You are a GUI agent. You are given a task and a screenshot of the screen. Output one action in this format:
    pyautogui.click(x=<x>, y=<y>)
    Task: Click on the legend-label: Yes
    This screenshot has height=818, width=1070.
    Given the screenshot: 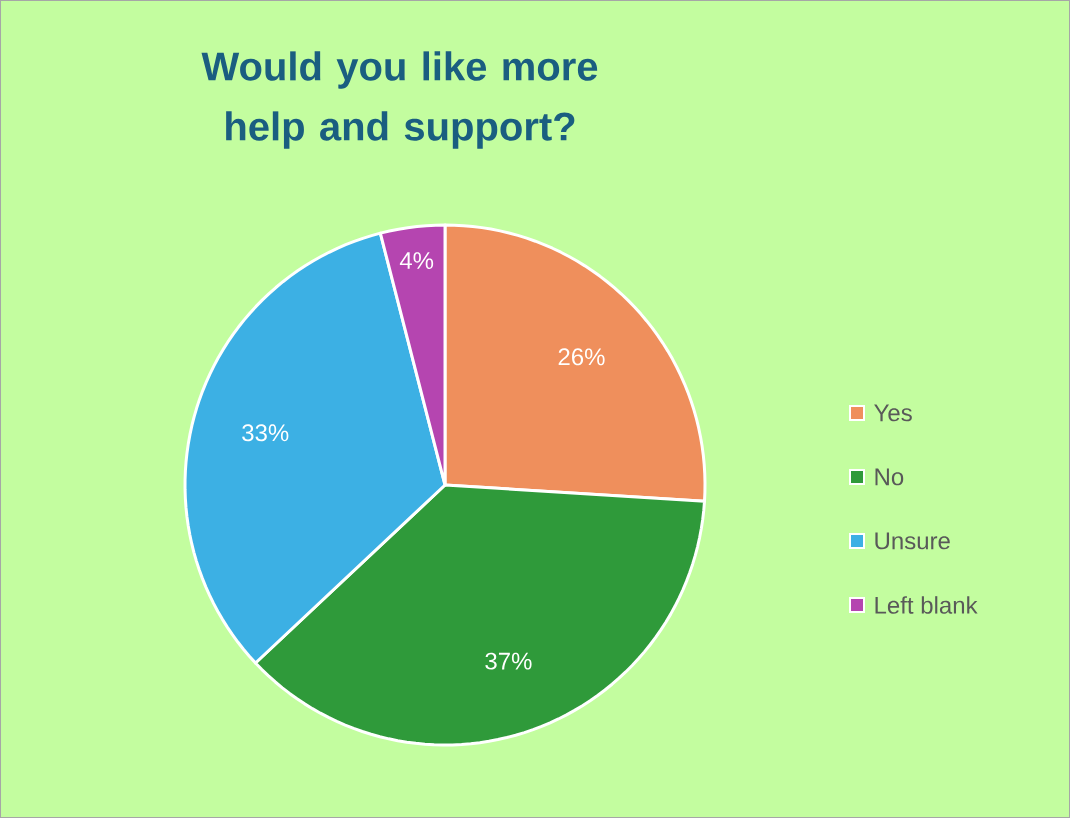 What is the action you would take?
    pyautogui.click(x=893, y=413)
    